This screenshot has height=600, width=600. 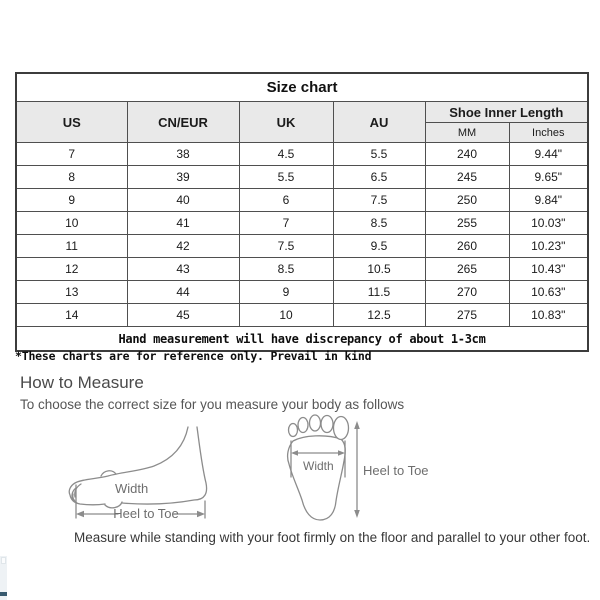 What do you see at coordinates (467, 246) in the screenshot?
I see `size-cell: 260` at bounding box center [467, 246].